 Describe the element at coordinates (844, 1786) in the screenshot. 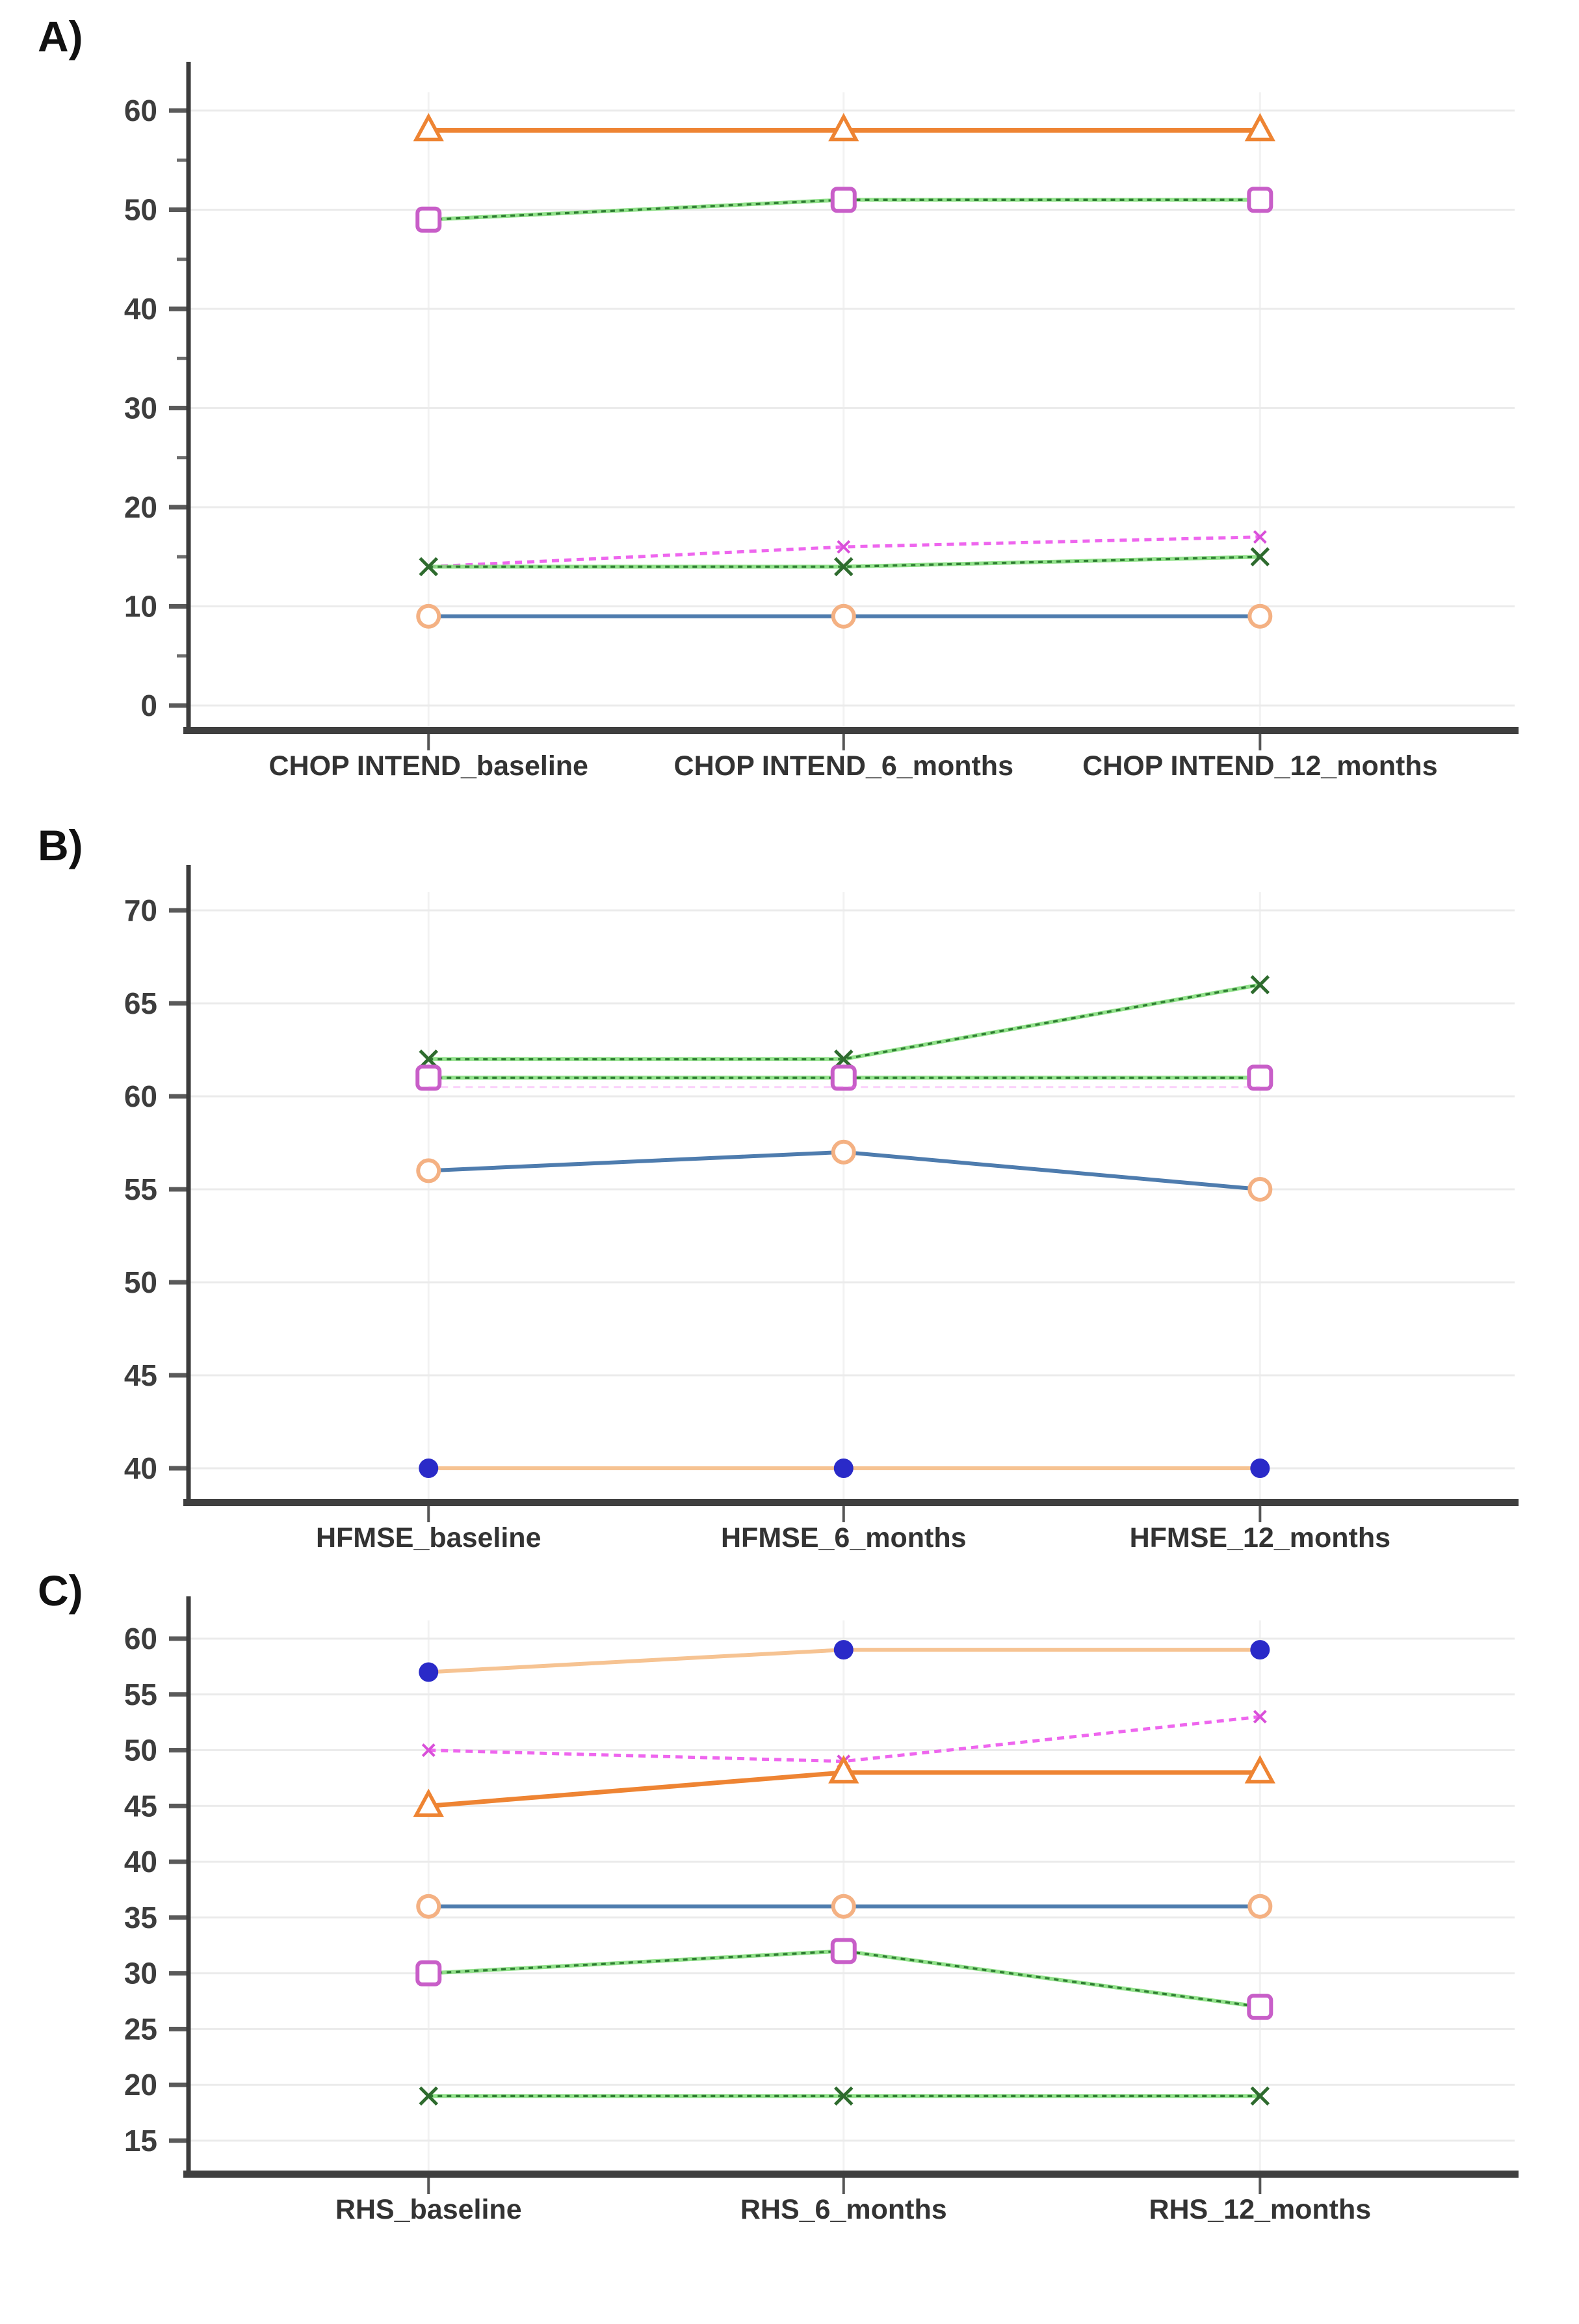

I see `chart-c-series-orange-triangle` at that location.